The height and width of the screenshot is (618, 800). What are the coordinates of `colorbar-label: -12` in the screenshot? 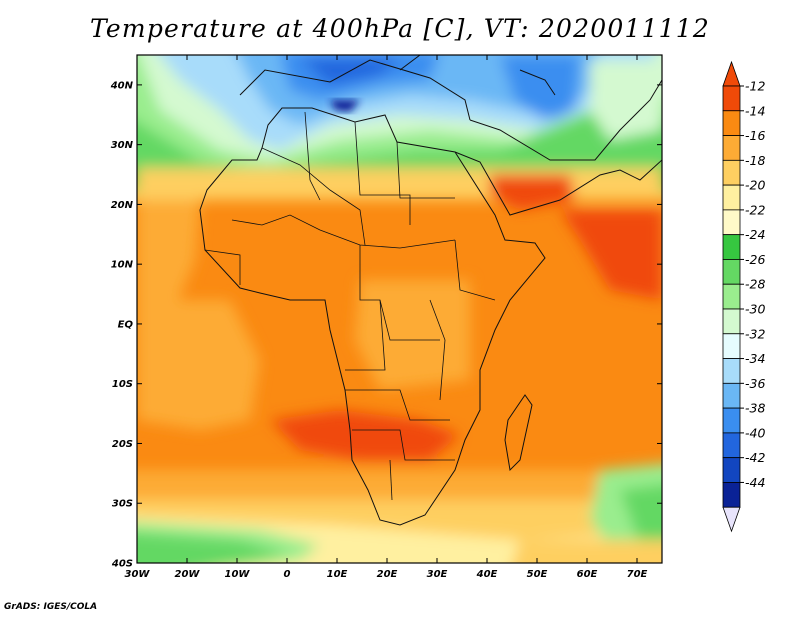 It's located at (755, 86).